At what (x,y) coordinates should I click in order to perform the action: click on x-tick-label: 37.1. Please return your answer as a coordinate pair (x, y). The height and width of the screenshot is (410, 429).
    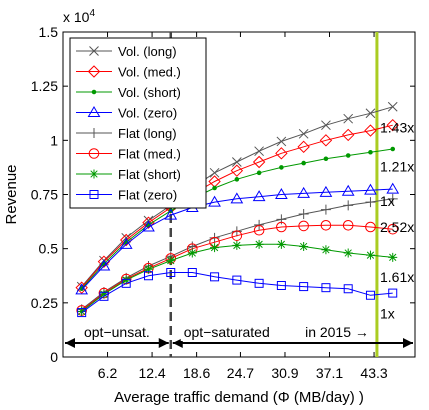
    Looking at the image, I should click on (329, 373).